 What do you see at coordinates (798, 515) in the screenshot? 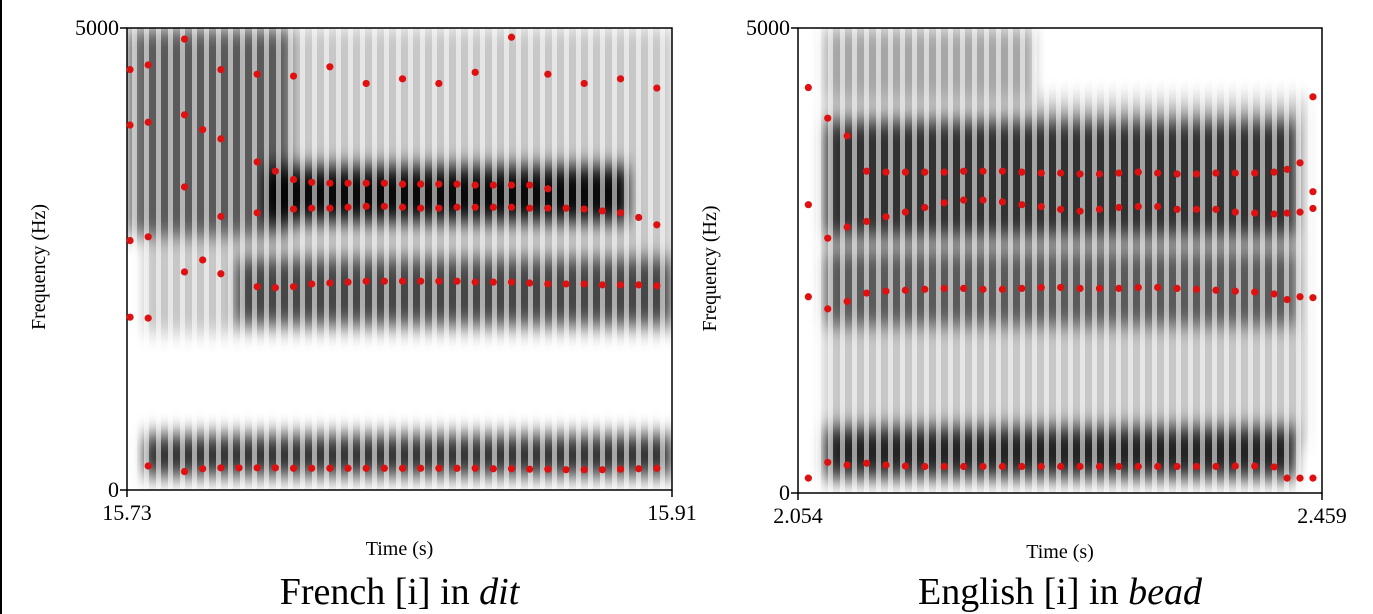
I see `x-tick-label: 2.054` at bounding box center [798, 515].